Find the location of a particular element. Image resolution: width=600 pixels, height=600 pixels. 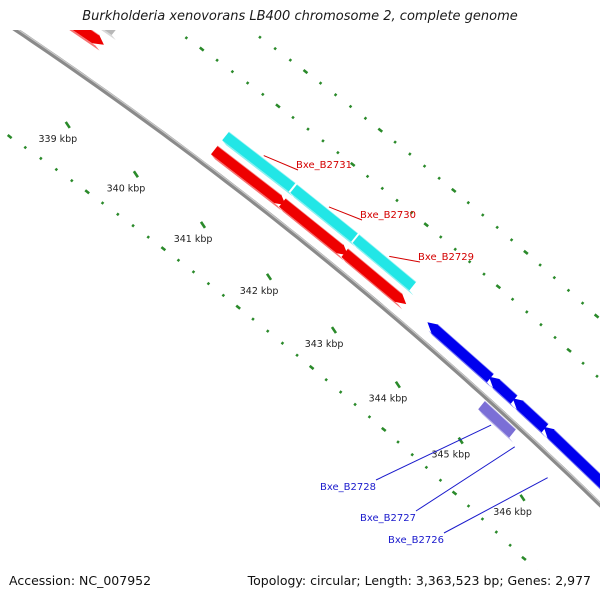

gene-bxe-b2731-cds-shadow is located at coordinates (257, 168).